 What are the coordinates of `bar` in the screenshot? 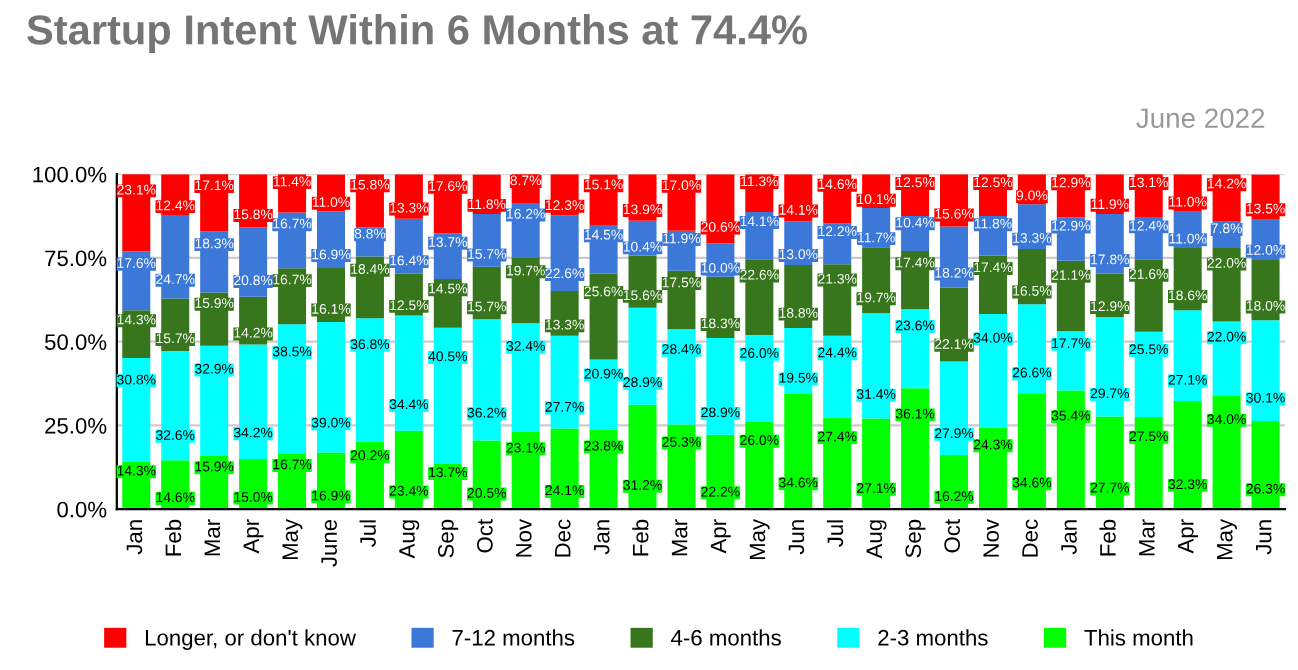 It's located at (331, 387).